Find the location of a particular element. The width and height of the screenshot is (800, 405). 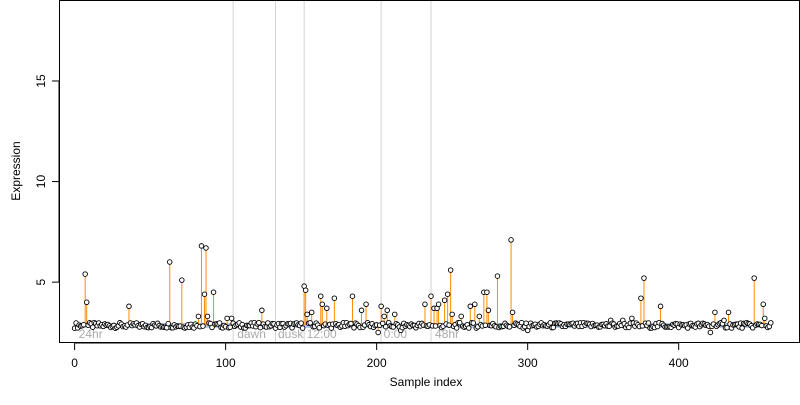

x-tick-label: 0 is located at coordinates (74, 363).